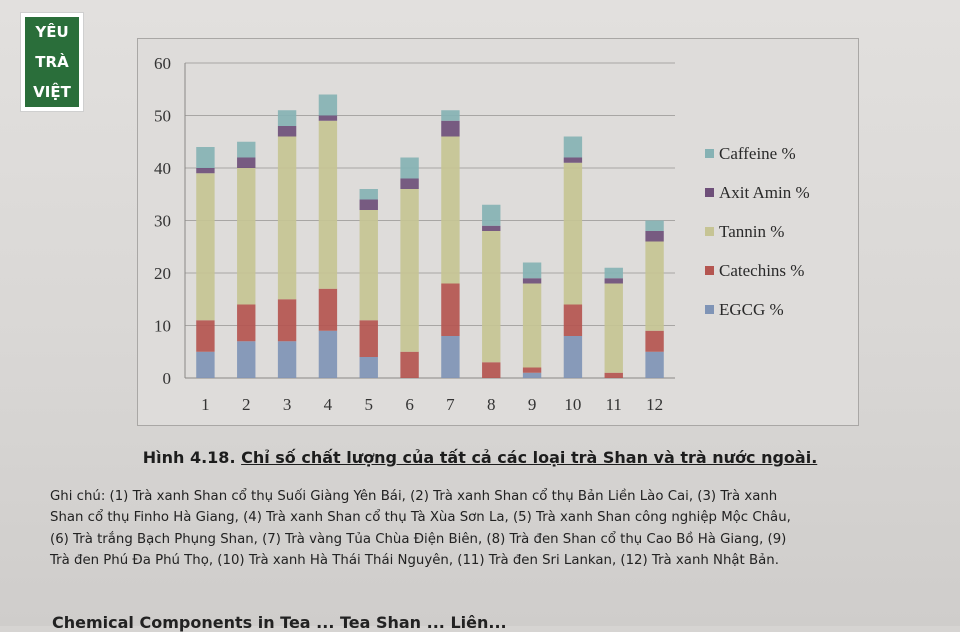  What do you see at coordinates (246, 404) in the screenshot?
I see `x-tick-label: 2` at bounding box center [246, 404].